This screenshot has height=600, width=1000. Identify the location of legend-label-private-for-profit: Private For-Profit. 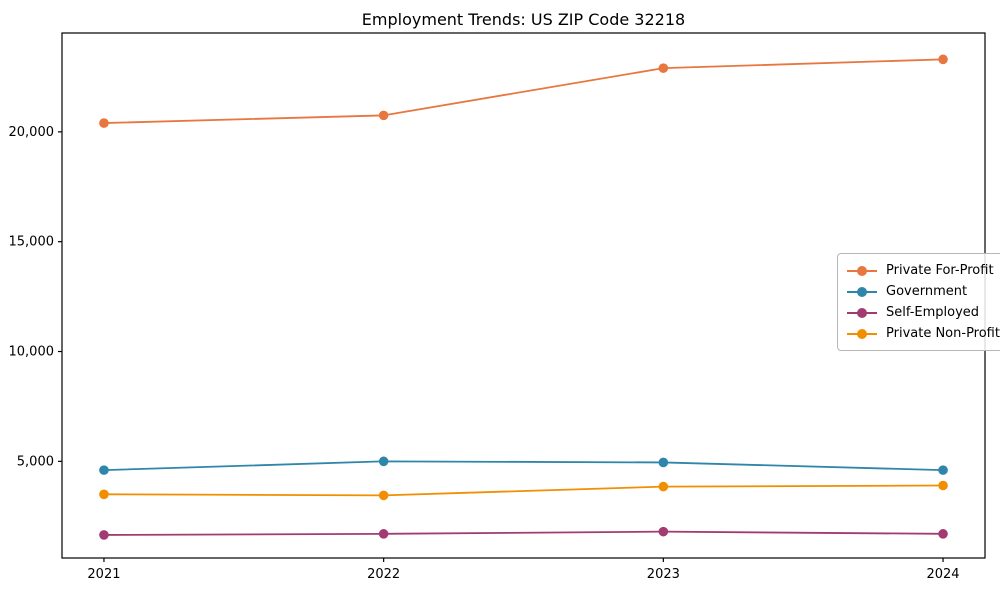
(940, 270).